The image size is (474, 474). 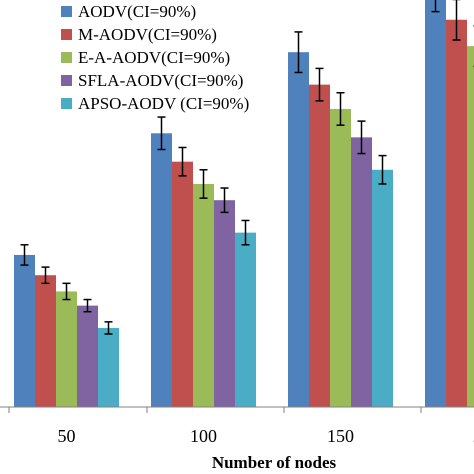 I want to click on x-tick-labels: 501001502, so click(x=266, y=436).